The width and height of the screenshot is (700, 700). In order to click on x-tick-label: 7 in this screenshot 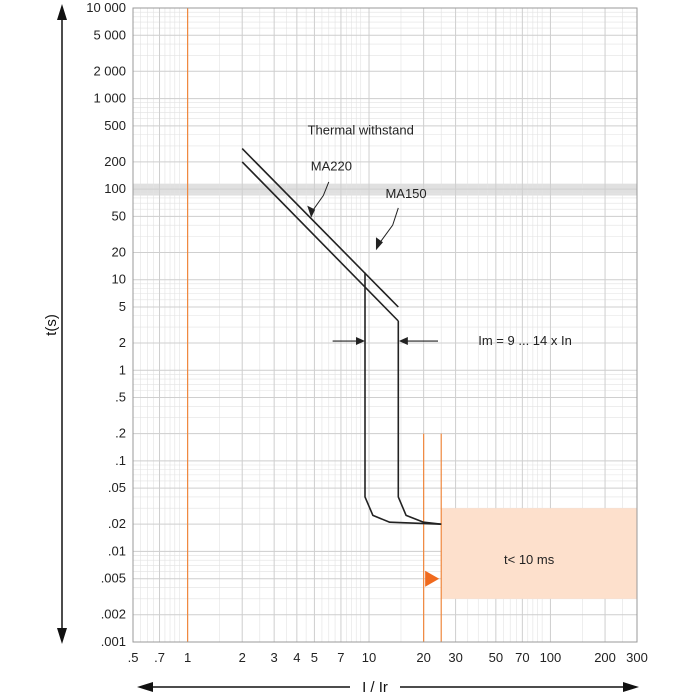, I will do `click(340, 657)`.